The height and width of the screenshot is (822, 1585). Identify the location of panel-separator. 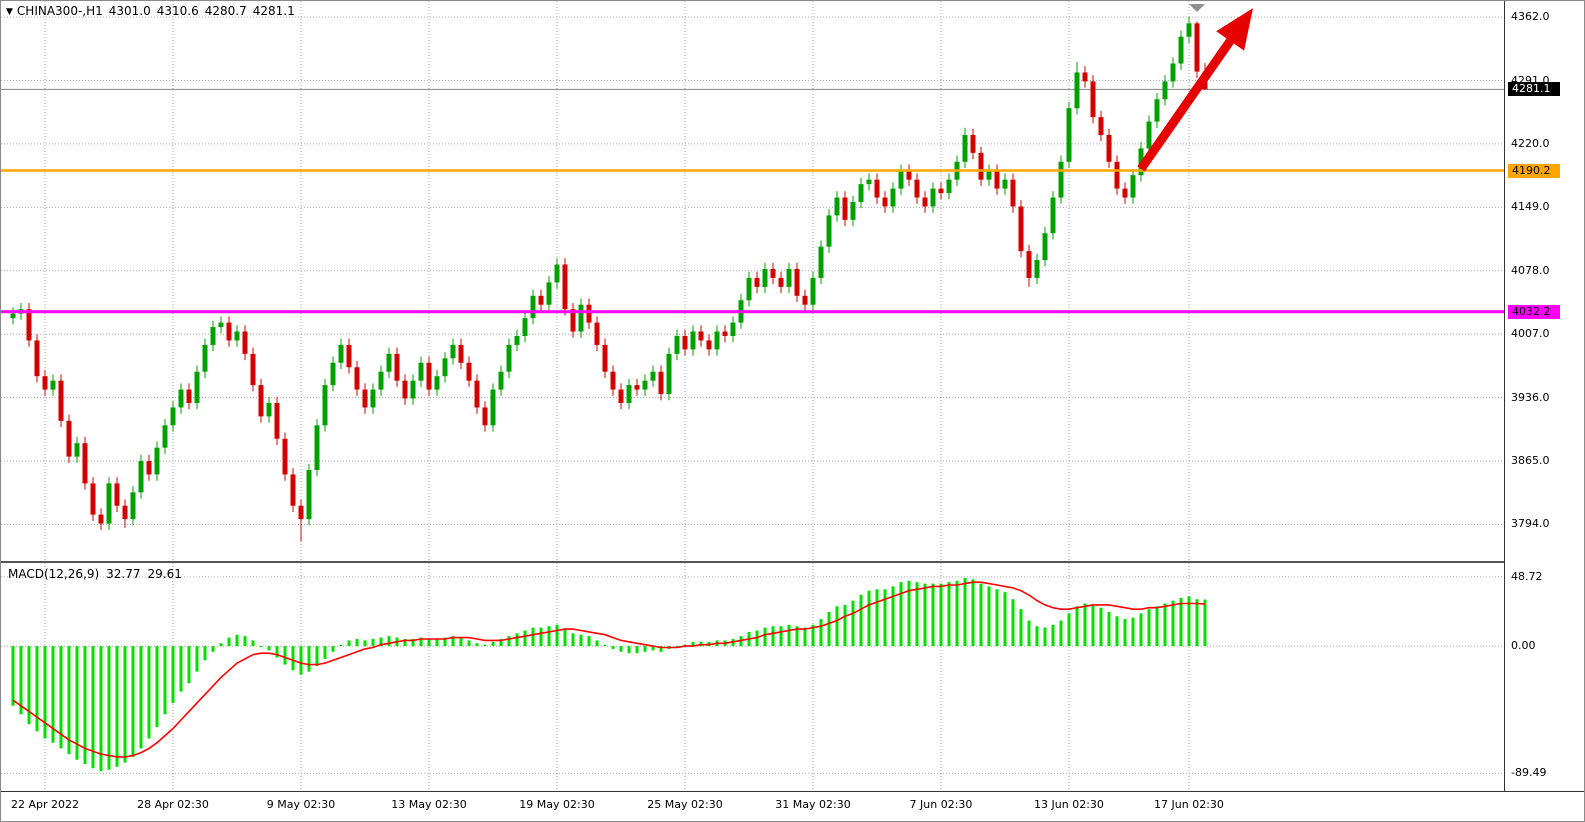
(792, 562).